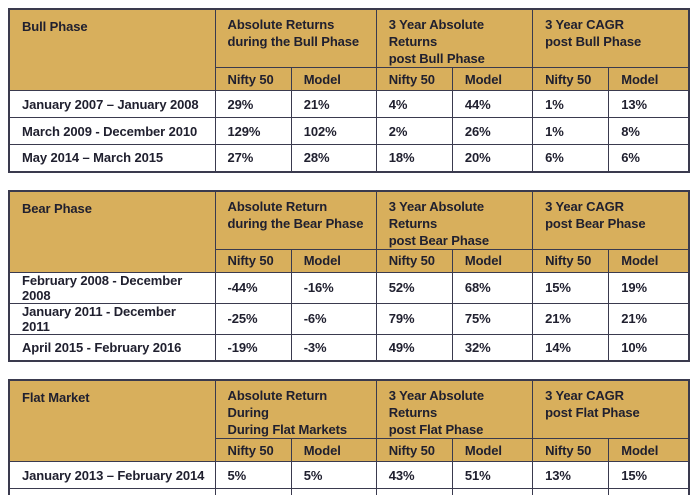  Describe the element at coordinates (414, 104) in the screenshot. I see `value-cell: 4%` at that location.